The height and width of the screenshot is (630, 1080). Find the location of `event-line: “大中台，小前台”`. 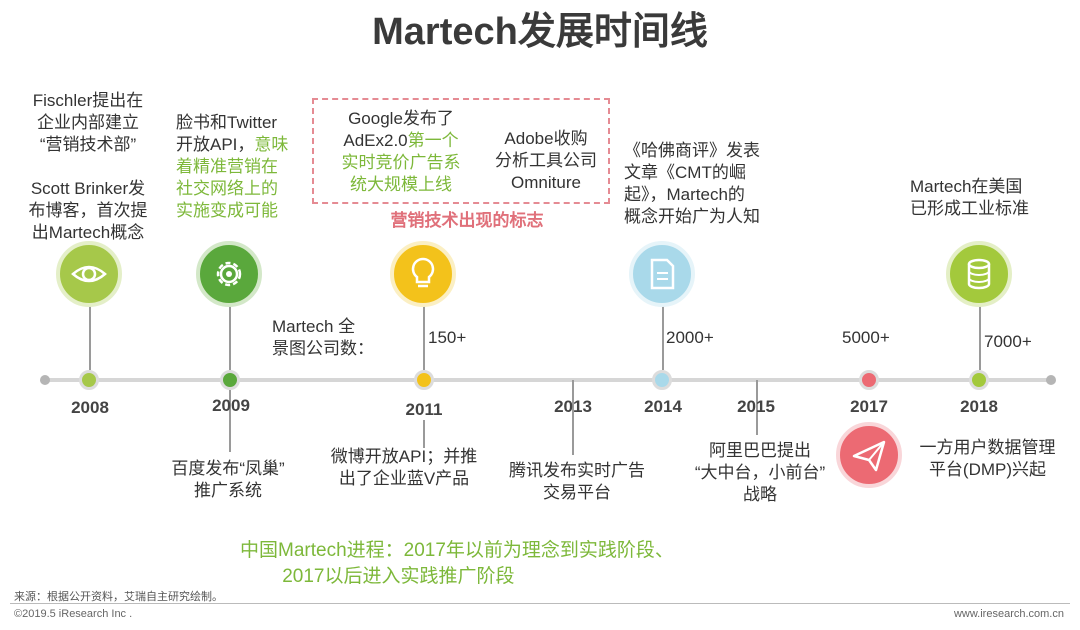

event-line: “大中台，小前台” is located at coordinates (760, 472).